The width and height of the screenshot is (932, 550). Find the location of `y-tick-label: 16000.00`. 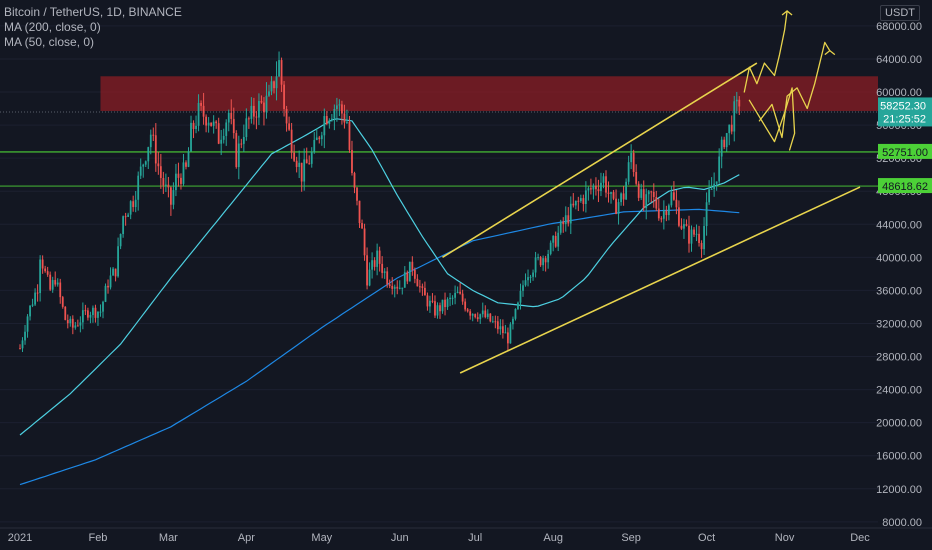

y-tick-label: 16000.00 is located at coordinates (899, 457).